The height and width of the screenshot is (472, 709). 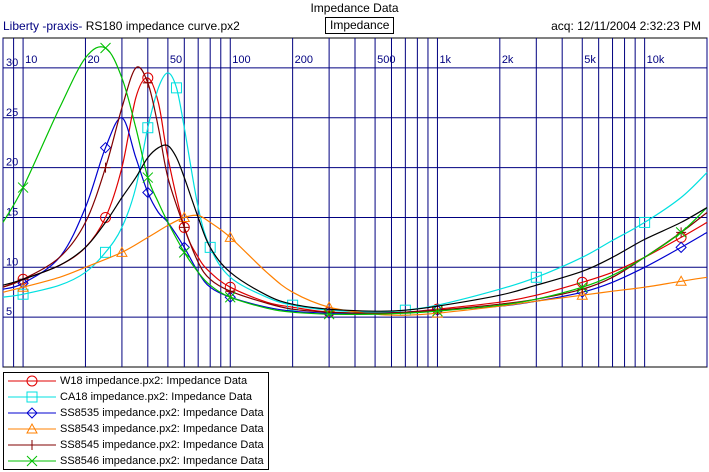 I want to click on window-title: Impedance Data, so click(x=354, y=8).